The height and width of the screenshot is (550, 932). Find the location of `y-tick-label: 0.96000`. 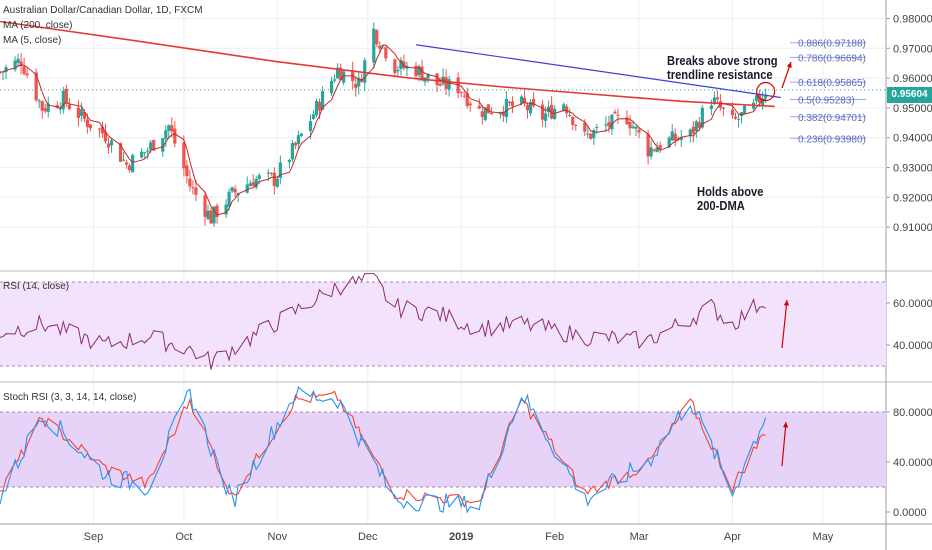

y-tick-label: 0.96000 is located at coordinates (912, 79).